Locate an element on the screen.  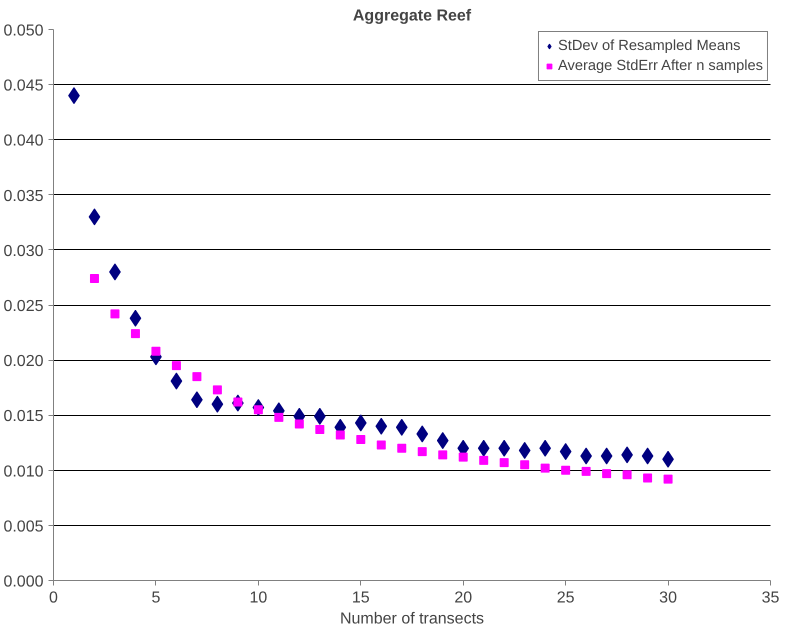
y-tick-label: 0.040 is located at coordinates (23, 141).